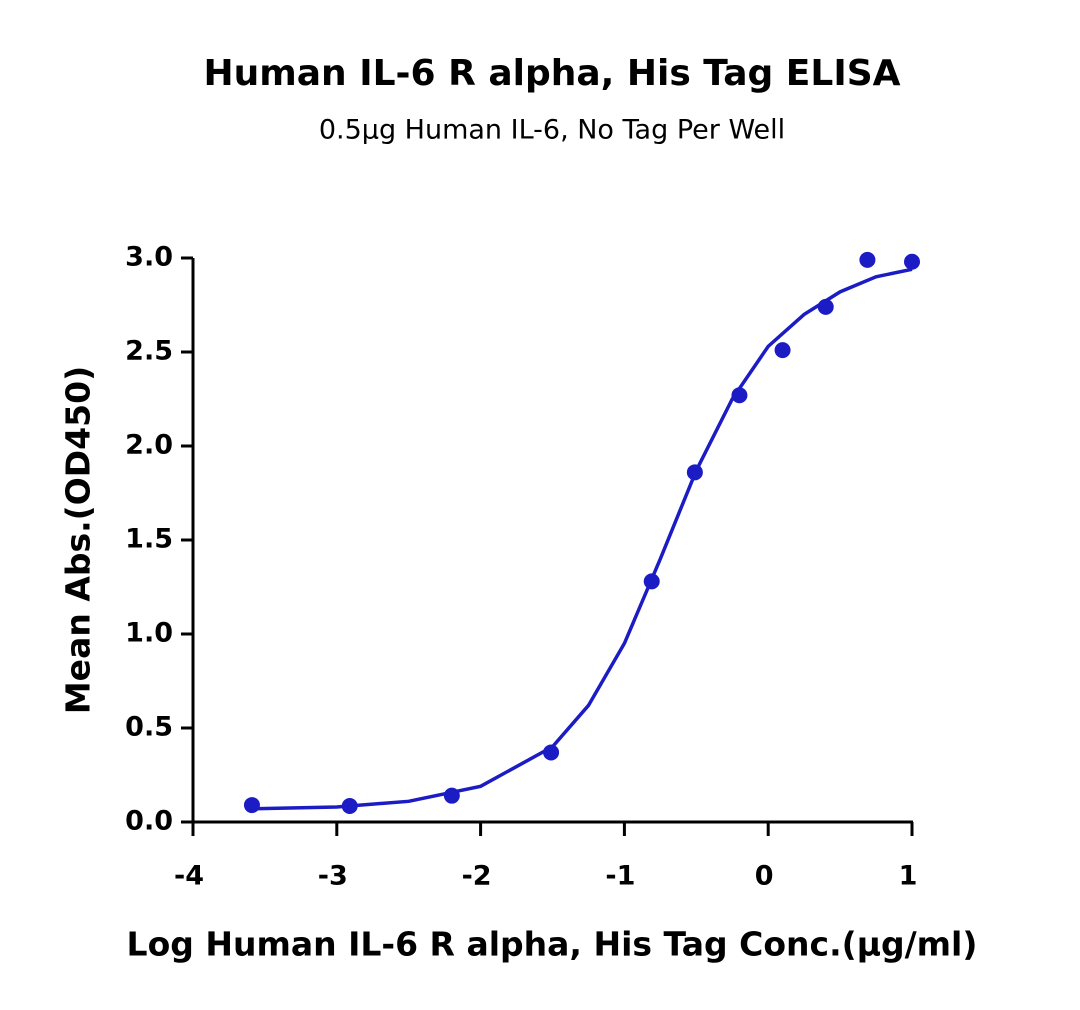 The height and width of the screenshot is (1010, 1080). Describe the element at coordinates (149, 351) in the screenshot. I see `y-tick-label: 2.5` at that location.